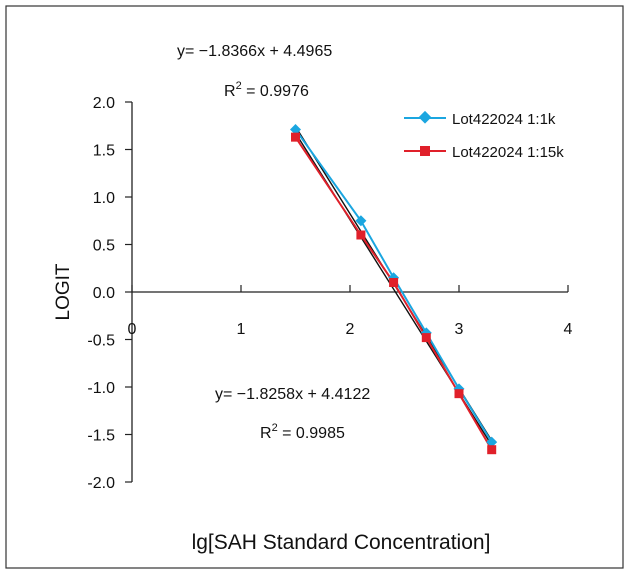 This screenshot has width=629, height=574. Describe the element at coordinates (292, 394) in the screenshot. I see `trendline-equation-2: y= −1.8258x + 4.4122` at that location.